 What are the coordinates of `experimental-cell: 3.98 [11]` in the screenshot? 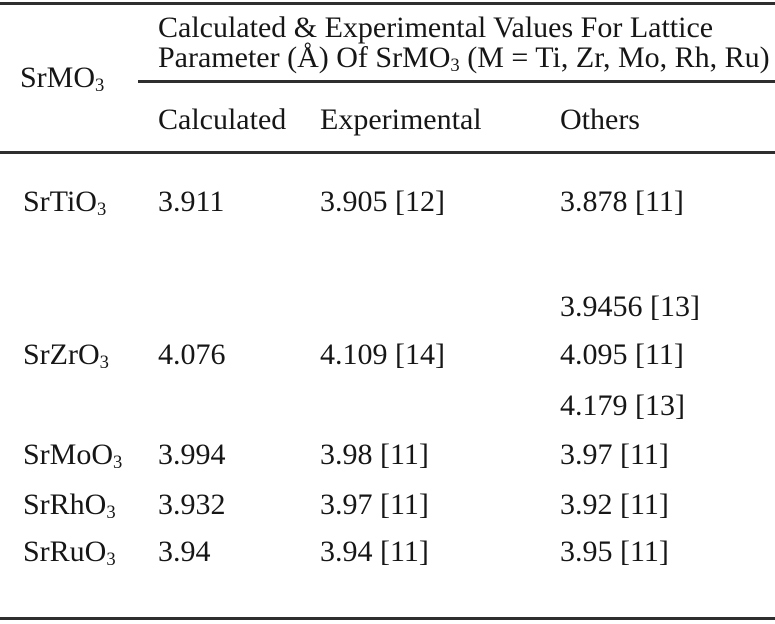 It's located at (374, 454).